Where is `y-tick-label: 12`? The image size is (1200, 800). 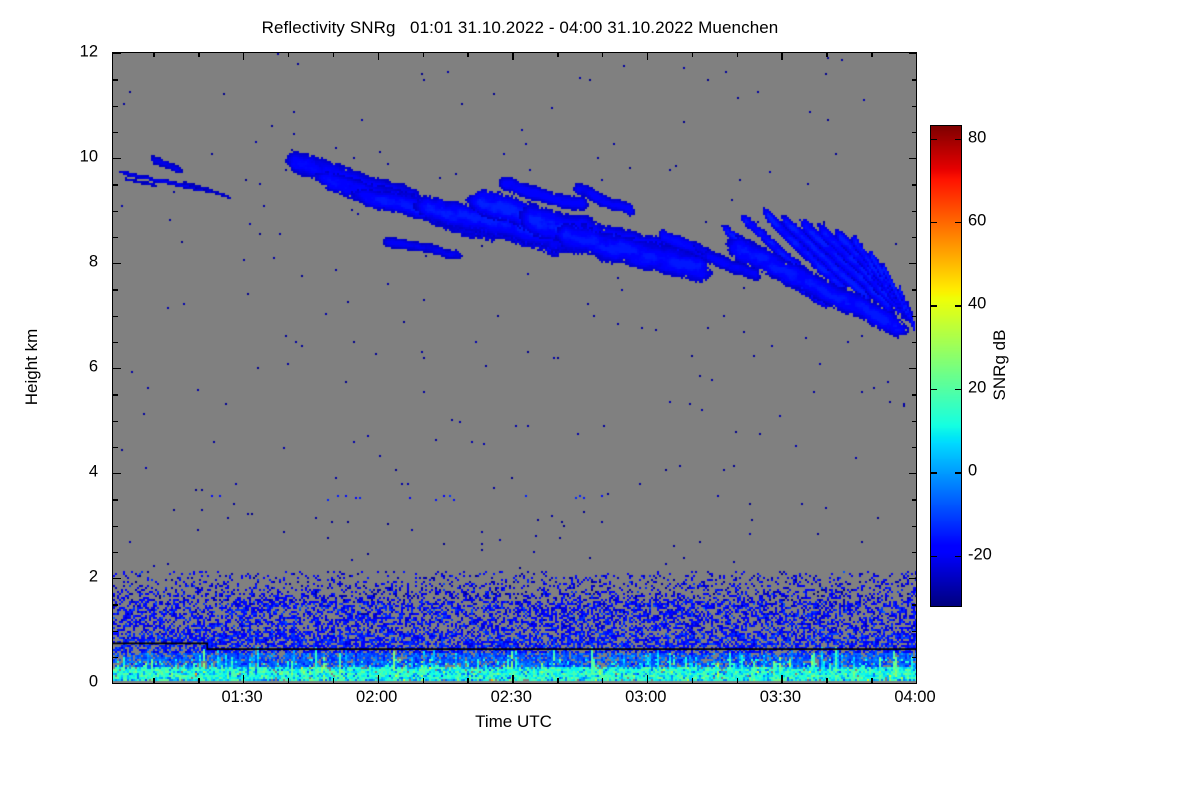
y-tick-label: 12 is located at coordinates (88, 51).